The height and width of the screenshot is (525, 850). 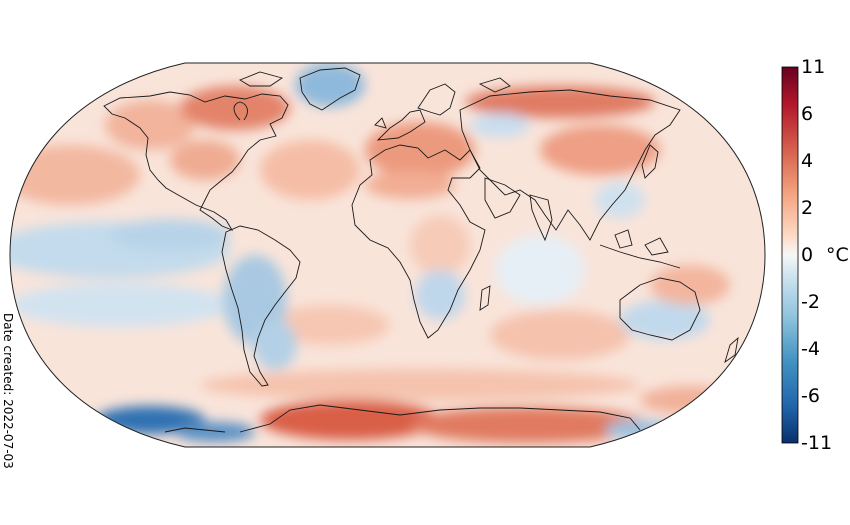 What do you see at coordinates (837, 255) in the screenshot?
I see `colorbar-unit: °C` at bounding box center [837, 255].